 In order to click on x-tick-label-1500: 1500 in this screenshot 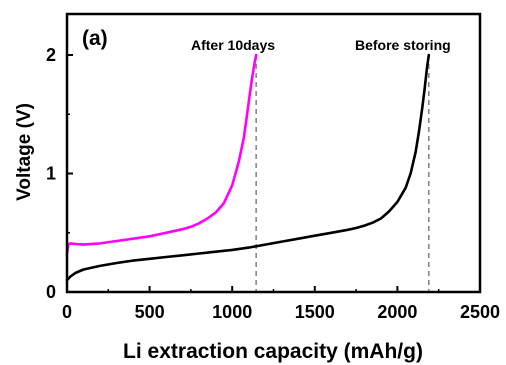, I will do `click(315, 312)`.